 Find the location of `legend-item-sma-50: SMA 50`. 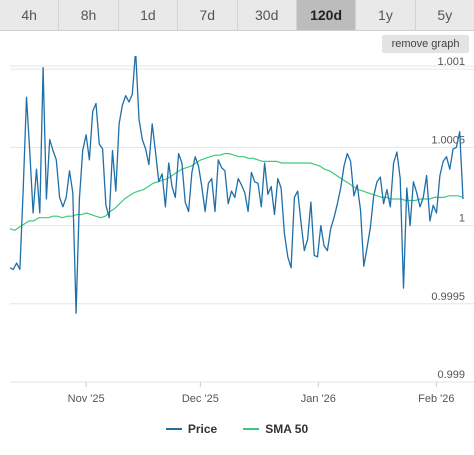

legend-item-sma-50: SMA 50 is located at coordinates (275, 429).